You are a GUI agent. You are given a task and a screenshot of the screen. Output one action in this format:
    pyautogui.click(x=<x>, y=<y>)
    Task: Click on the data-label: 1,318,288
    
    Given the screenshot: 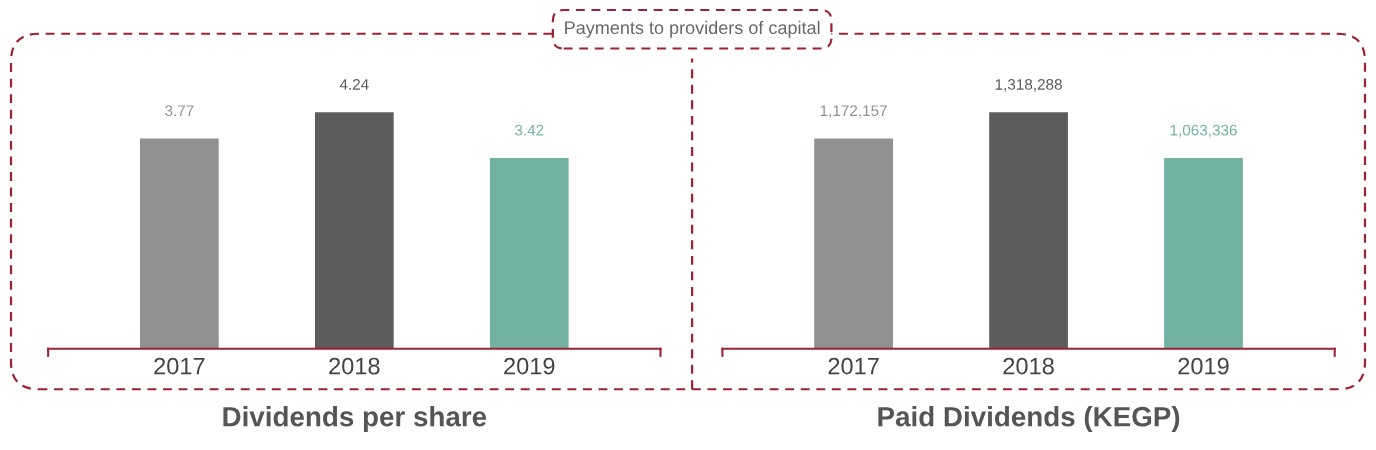 What is the action you would take?
    pyautogui.click(x=1028, y=85)
    